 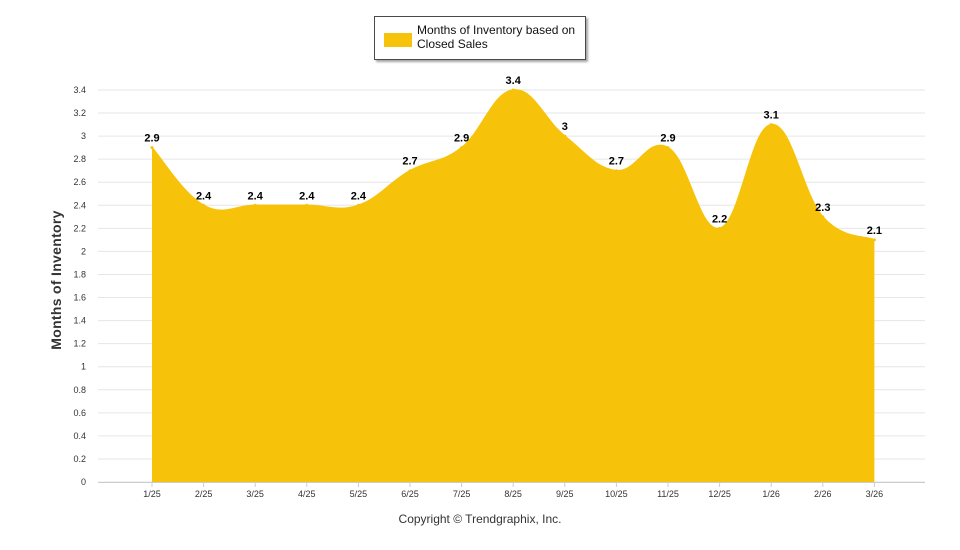 I want to click on x-tick-label: 7/25, so click(x=462, y=494).